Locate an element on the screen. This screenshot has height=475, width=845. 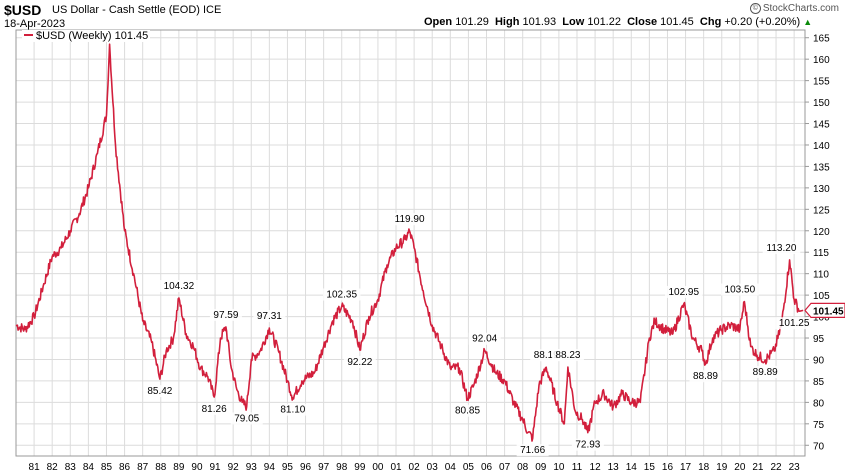
x-tick-label: 02 is located at coordinates (415, 467).